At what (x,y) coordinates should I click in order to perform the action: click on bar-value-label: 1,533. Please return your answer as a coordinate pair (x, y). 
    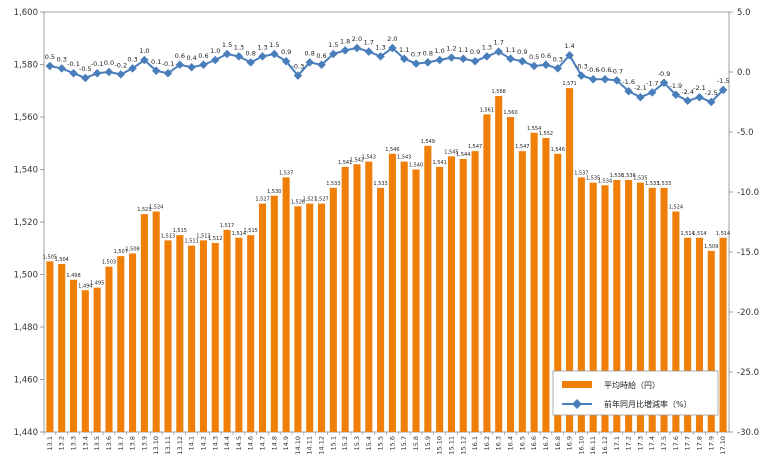
    Looking at the image, I should click on (333, 184).